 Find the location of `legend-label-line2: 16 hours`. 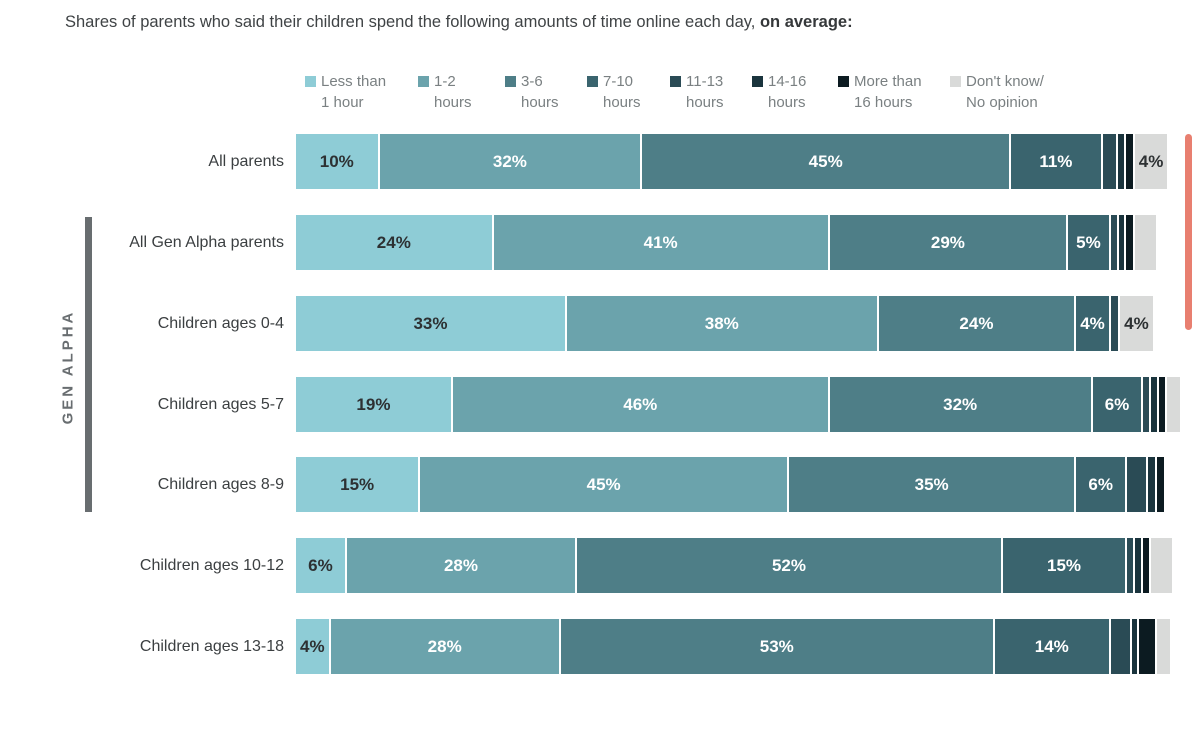

legend-label-line2: 16 hours is located at coordinates (883, 102).